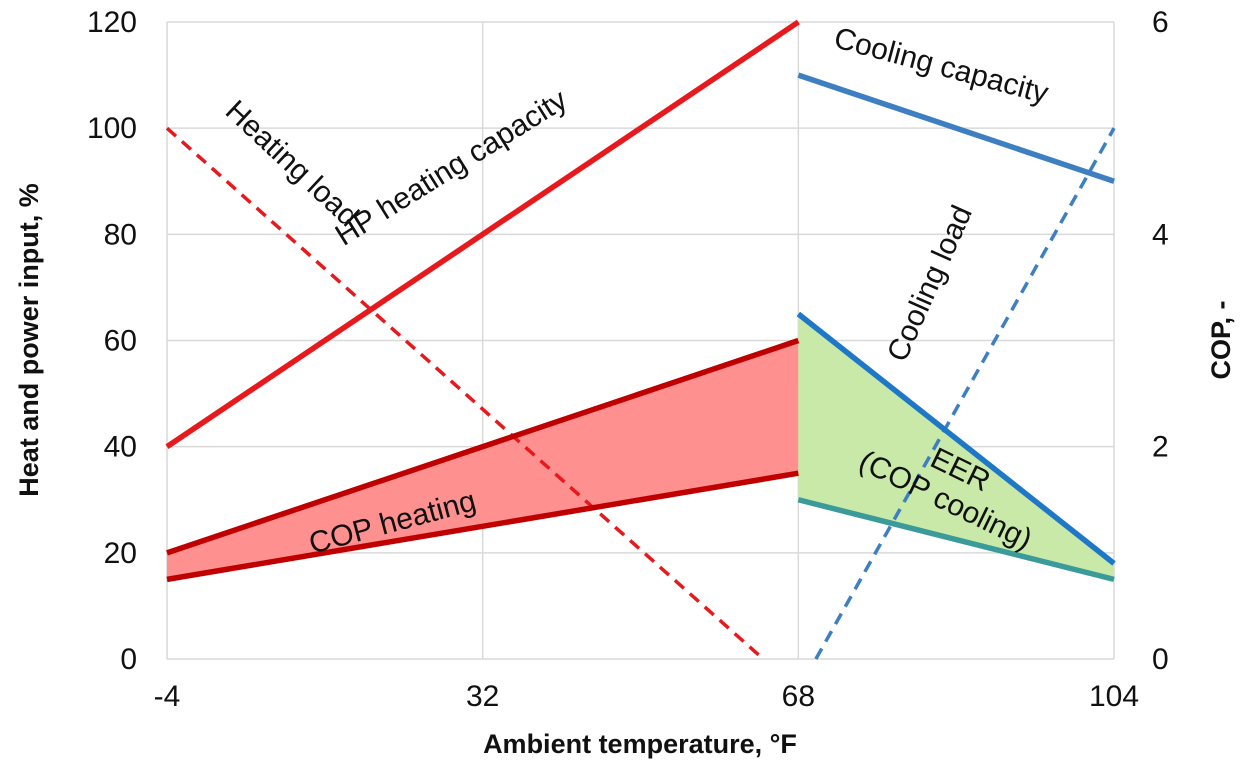  What do you see at coordinates (1160, 659) in the screenshot?
I see `y2-tick-label: 0` at bounding box center [1160, 659].